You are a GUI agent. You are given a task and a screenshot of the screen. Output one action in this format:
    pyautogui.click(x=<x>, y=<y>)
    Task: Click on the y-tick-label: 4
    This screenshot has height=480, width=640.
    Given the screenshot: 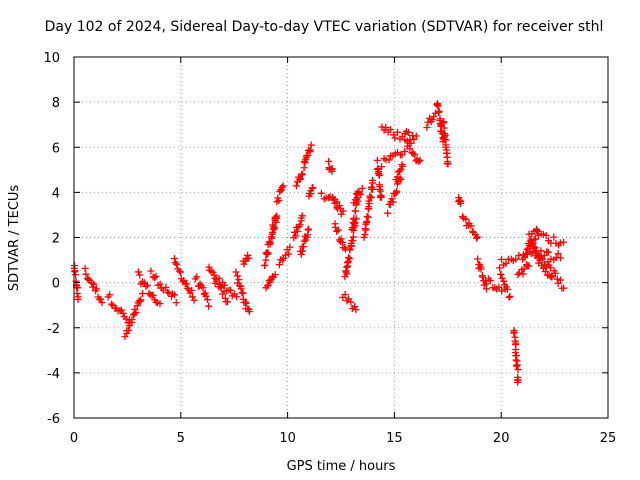 What is the action you would take?
    pyautogui.click(x=56, y=193)
    